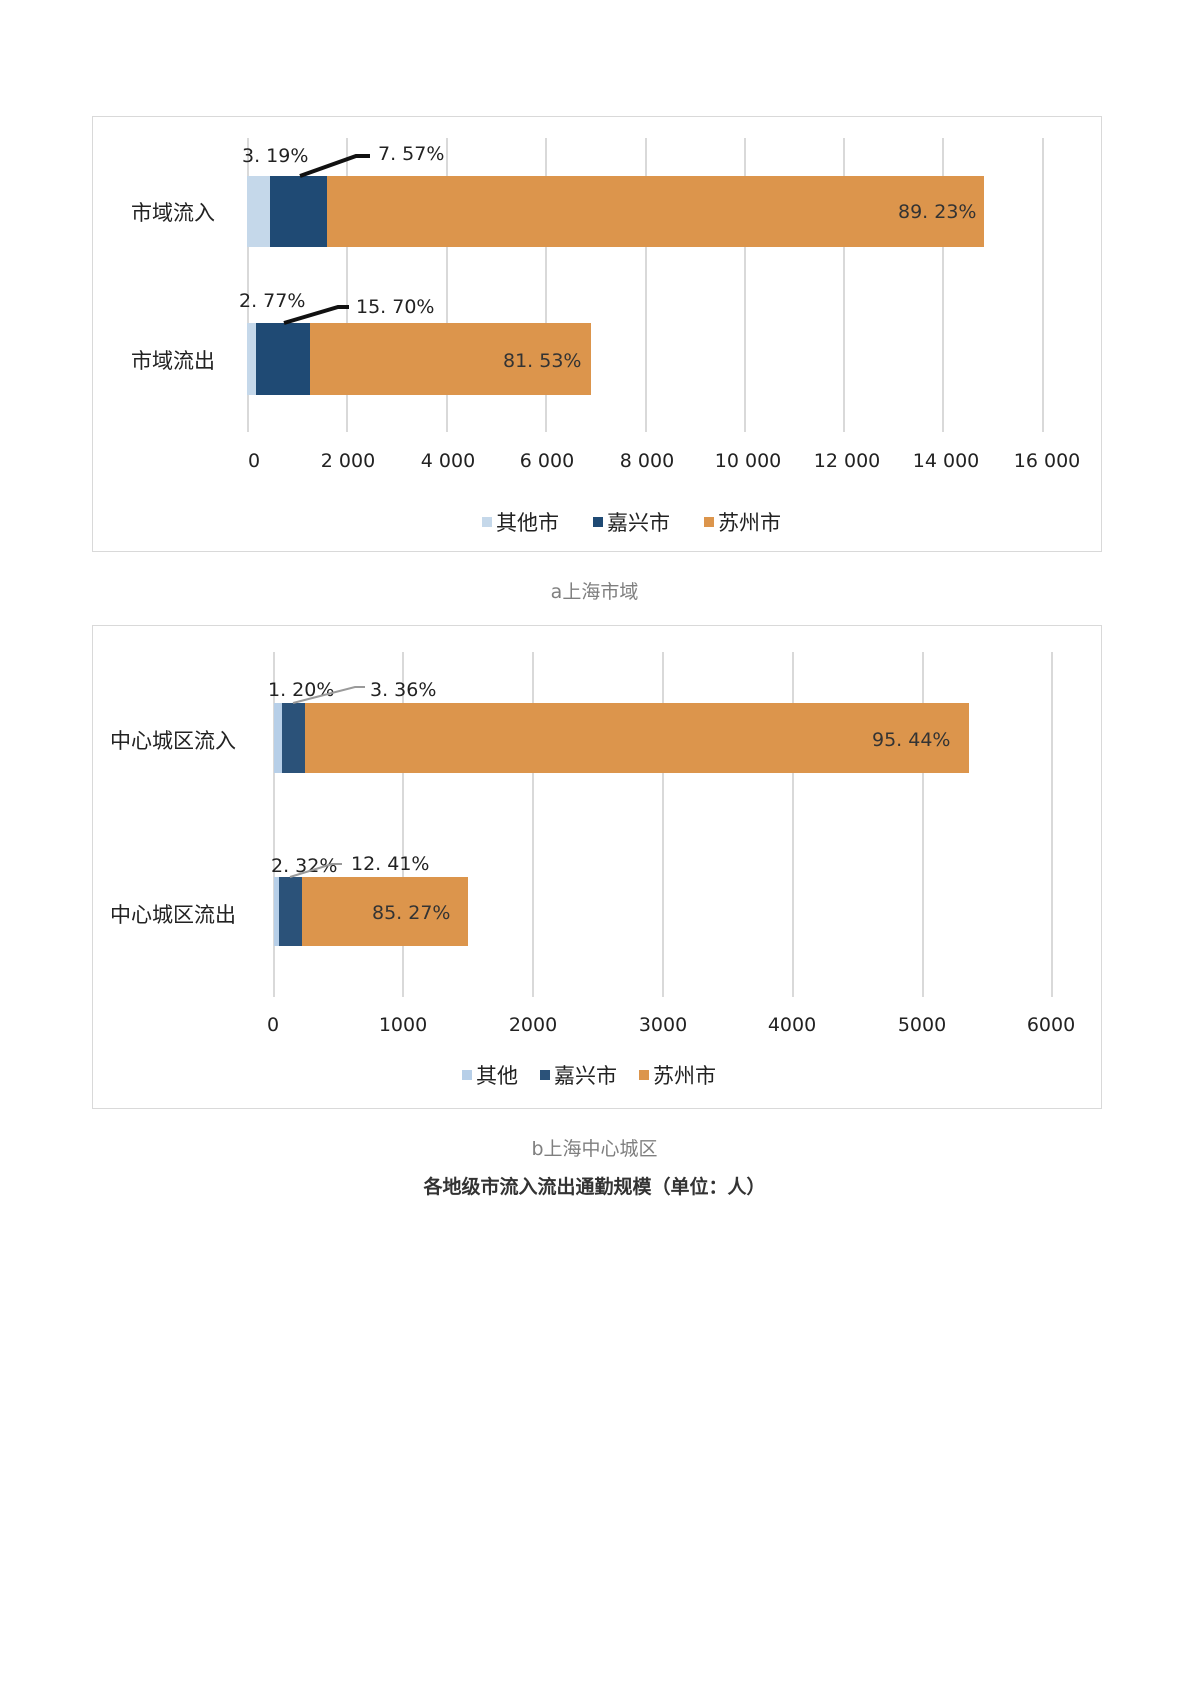 This screenshot has height=1683, width=1189. What do you see at coordinates (946, 461) in the screenshot?
I see `x-tick: 14 000` at bounding box center [946, 461].